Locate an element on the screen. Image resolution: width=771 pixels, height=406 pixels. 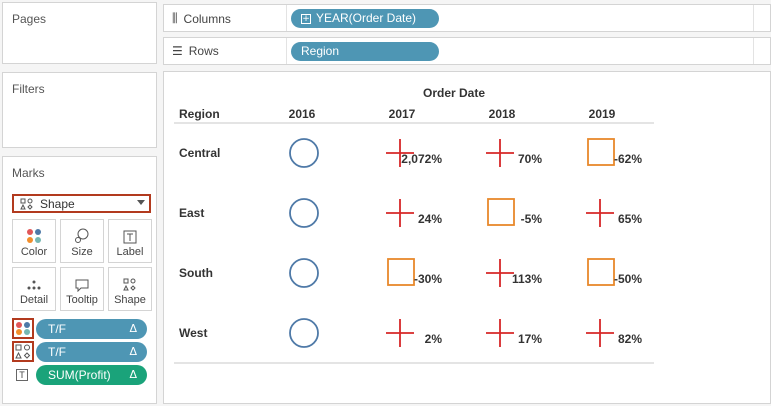
detail-card-label: Detail is located at coordinates (34, 300).